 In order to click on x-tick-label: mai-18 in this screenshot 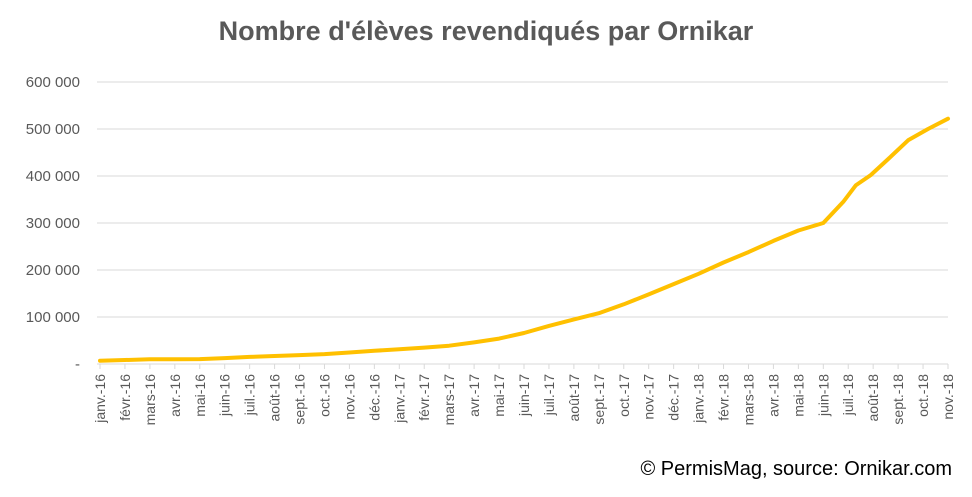, I will do `click(798, 395)`.